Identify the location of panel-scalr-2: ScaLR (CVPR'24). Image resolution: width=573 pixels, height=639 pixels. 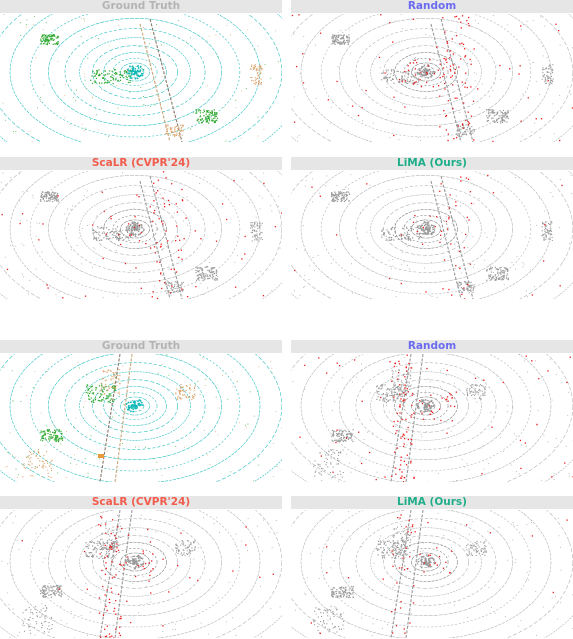
(141, 567).